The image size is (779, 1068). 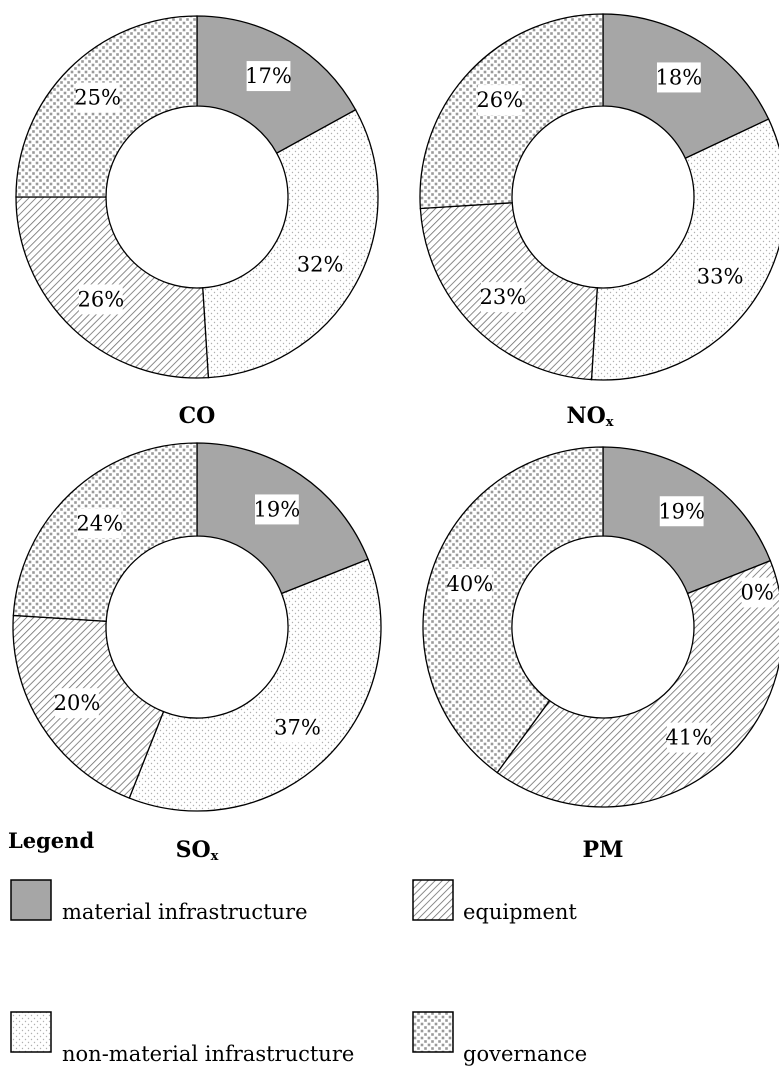 I want to click on label-bg-co-material-infrastructure, so click(x=268, y=76).